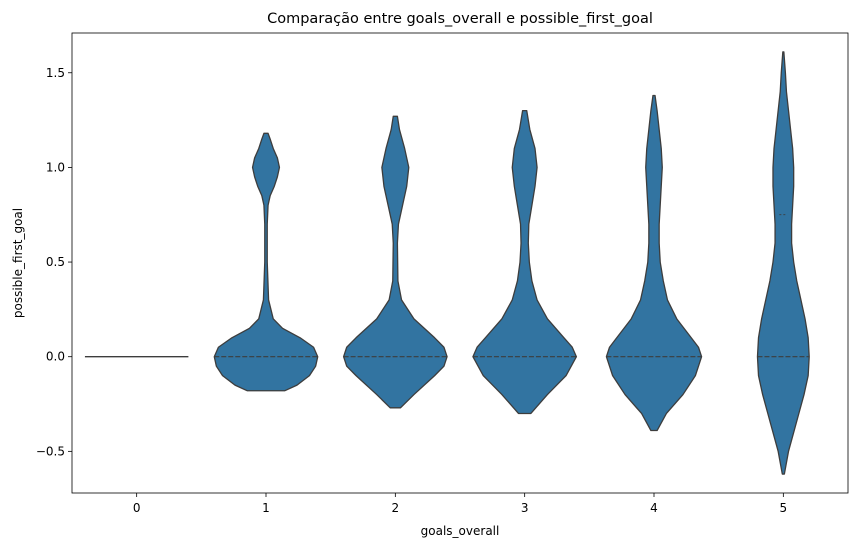  What do you see at coordinates (137, 508) in the screenshot?
I see `x-tick-label: 0` at bounding box center [137, 508].